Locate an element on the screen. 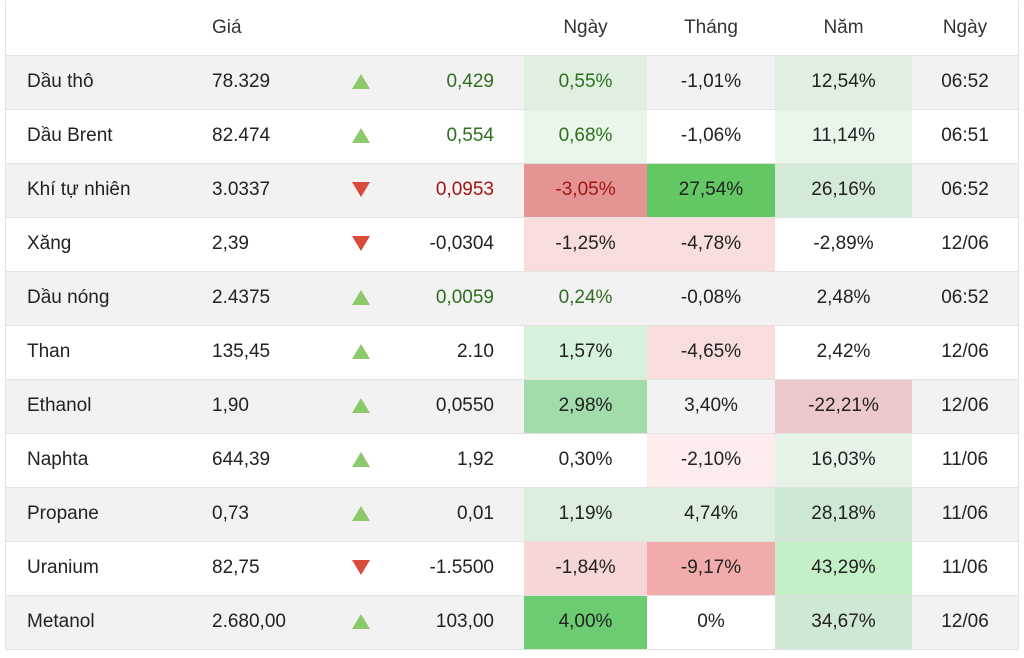 This screenshot has height=658, width=1024. commodity-price: 3.0337 is located at coordinates (261, 190).